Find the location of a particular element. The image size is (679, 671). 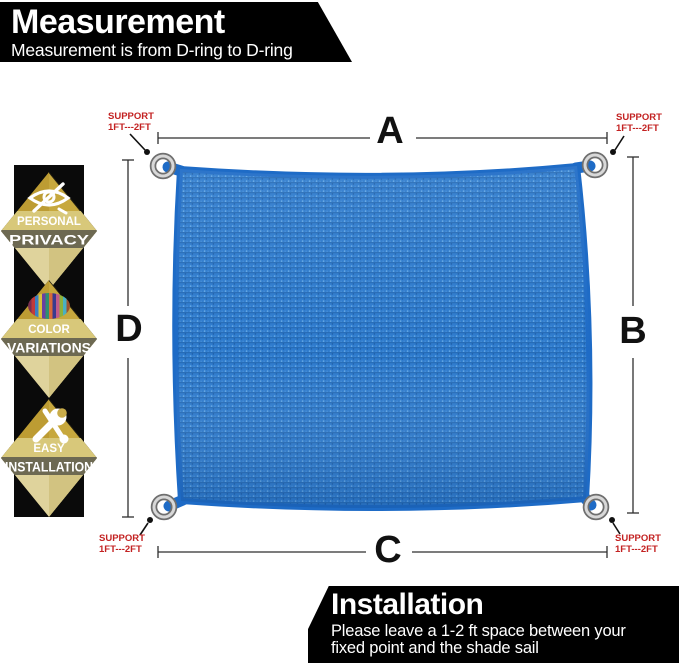

support-label-bottom-left: SUPPORT 1FT---2FT is located at coordinates (122, 544).